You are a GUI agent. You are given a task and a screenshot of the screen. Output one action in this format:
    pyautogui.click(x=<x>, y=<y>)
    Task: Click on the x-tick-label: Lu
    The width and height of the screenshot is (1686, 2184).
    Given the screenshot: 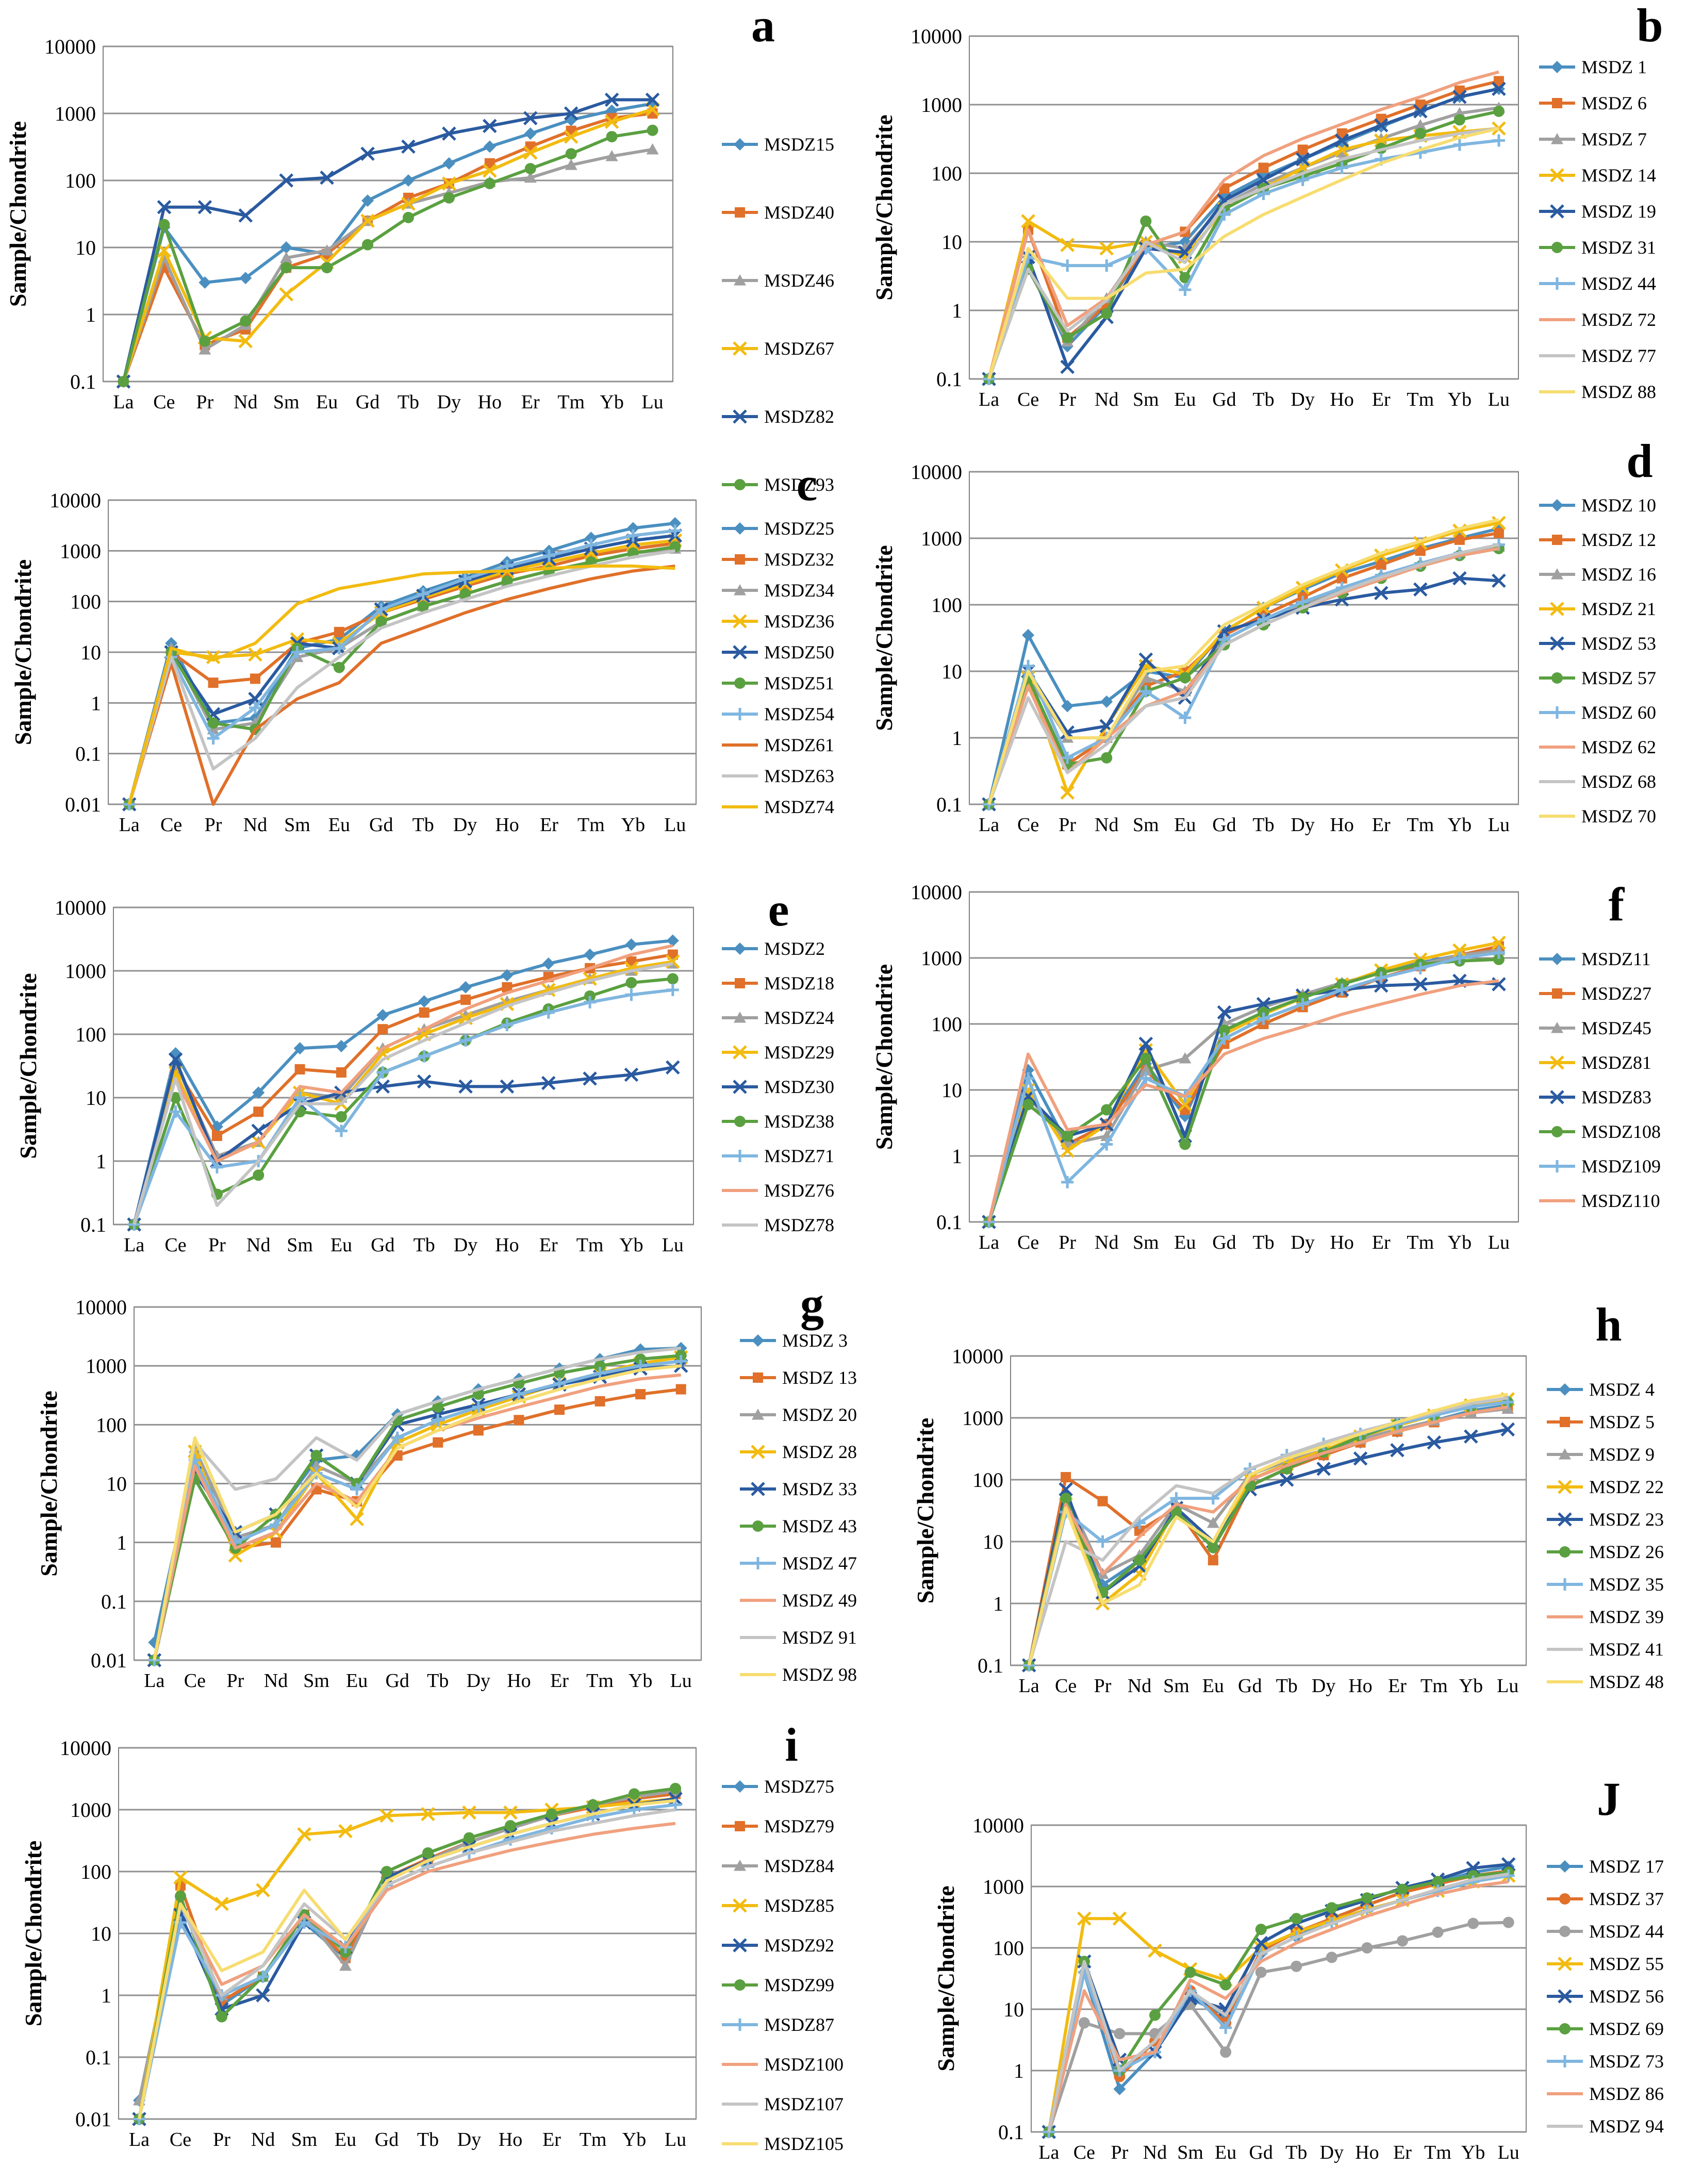 What is the action you would take?
    pyautogui.click(x=675, y=825)
    